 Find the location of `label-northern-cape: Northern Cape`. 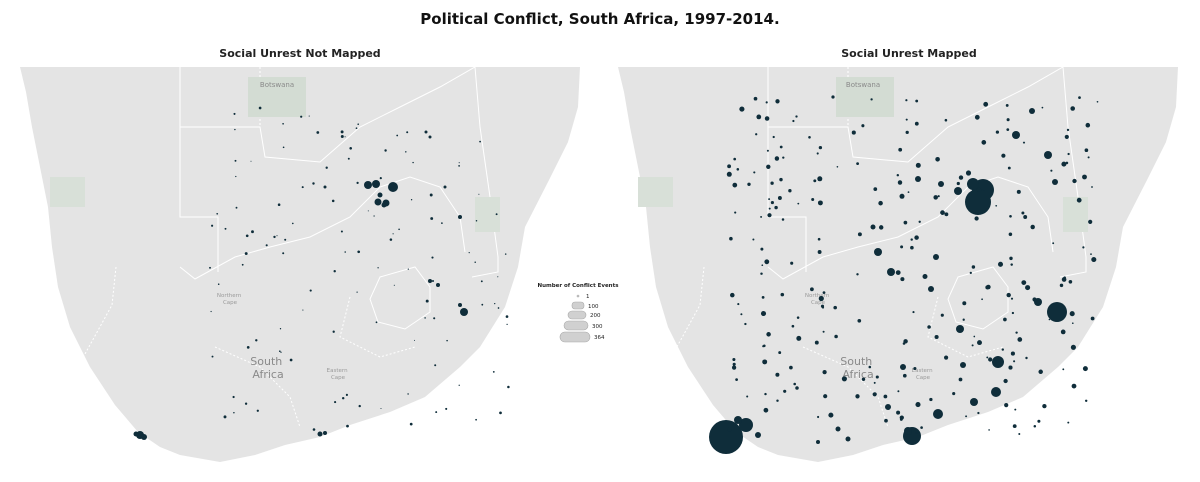

label-northern-cape: Northern Cape is located at coordinates (818, 299).